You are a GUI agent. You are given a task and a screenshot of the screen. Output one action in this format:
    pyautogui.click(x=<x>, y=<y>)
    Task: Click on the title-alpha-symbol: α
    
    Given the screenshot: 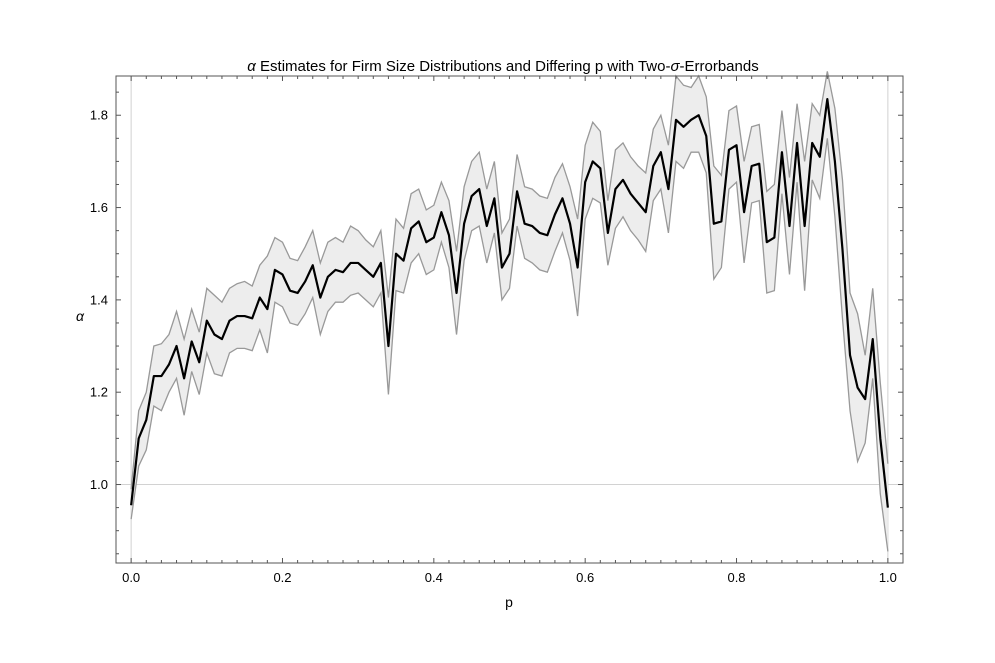 What is the action you would take?
    pyautogui.click(x=251, y=66)
    